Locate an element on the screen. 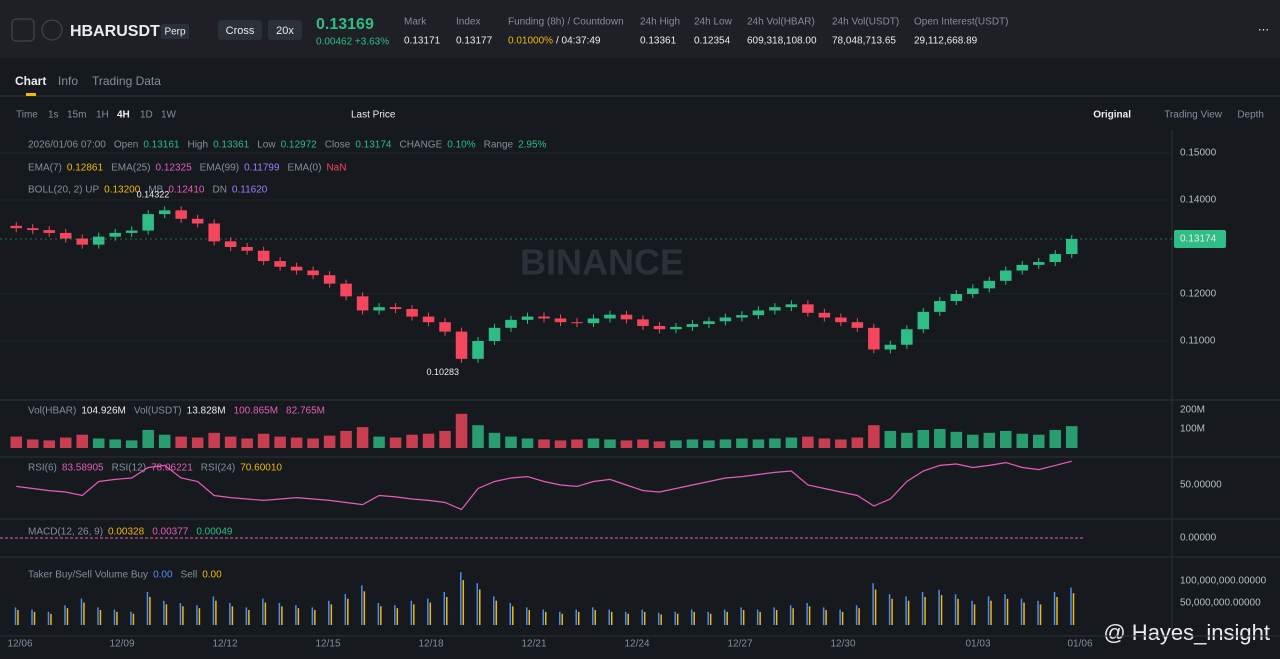 This screenshot has width=1280, height=659. tab: Trading Data is located at coordinates (126, 81).